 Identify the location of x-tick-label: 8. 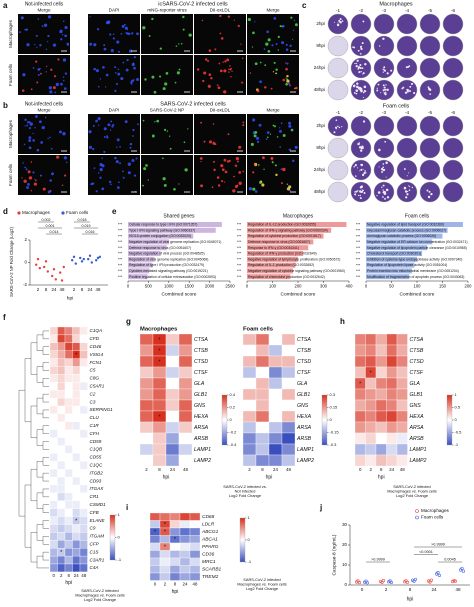
(69, 575).